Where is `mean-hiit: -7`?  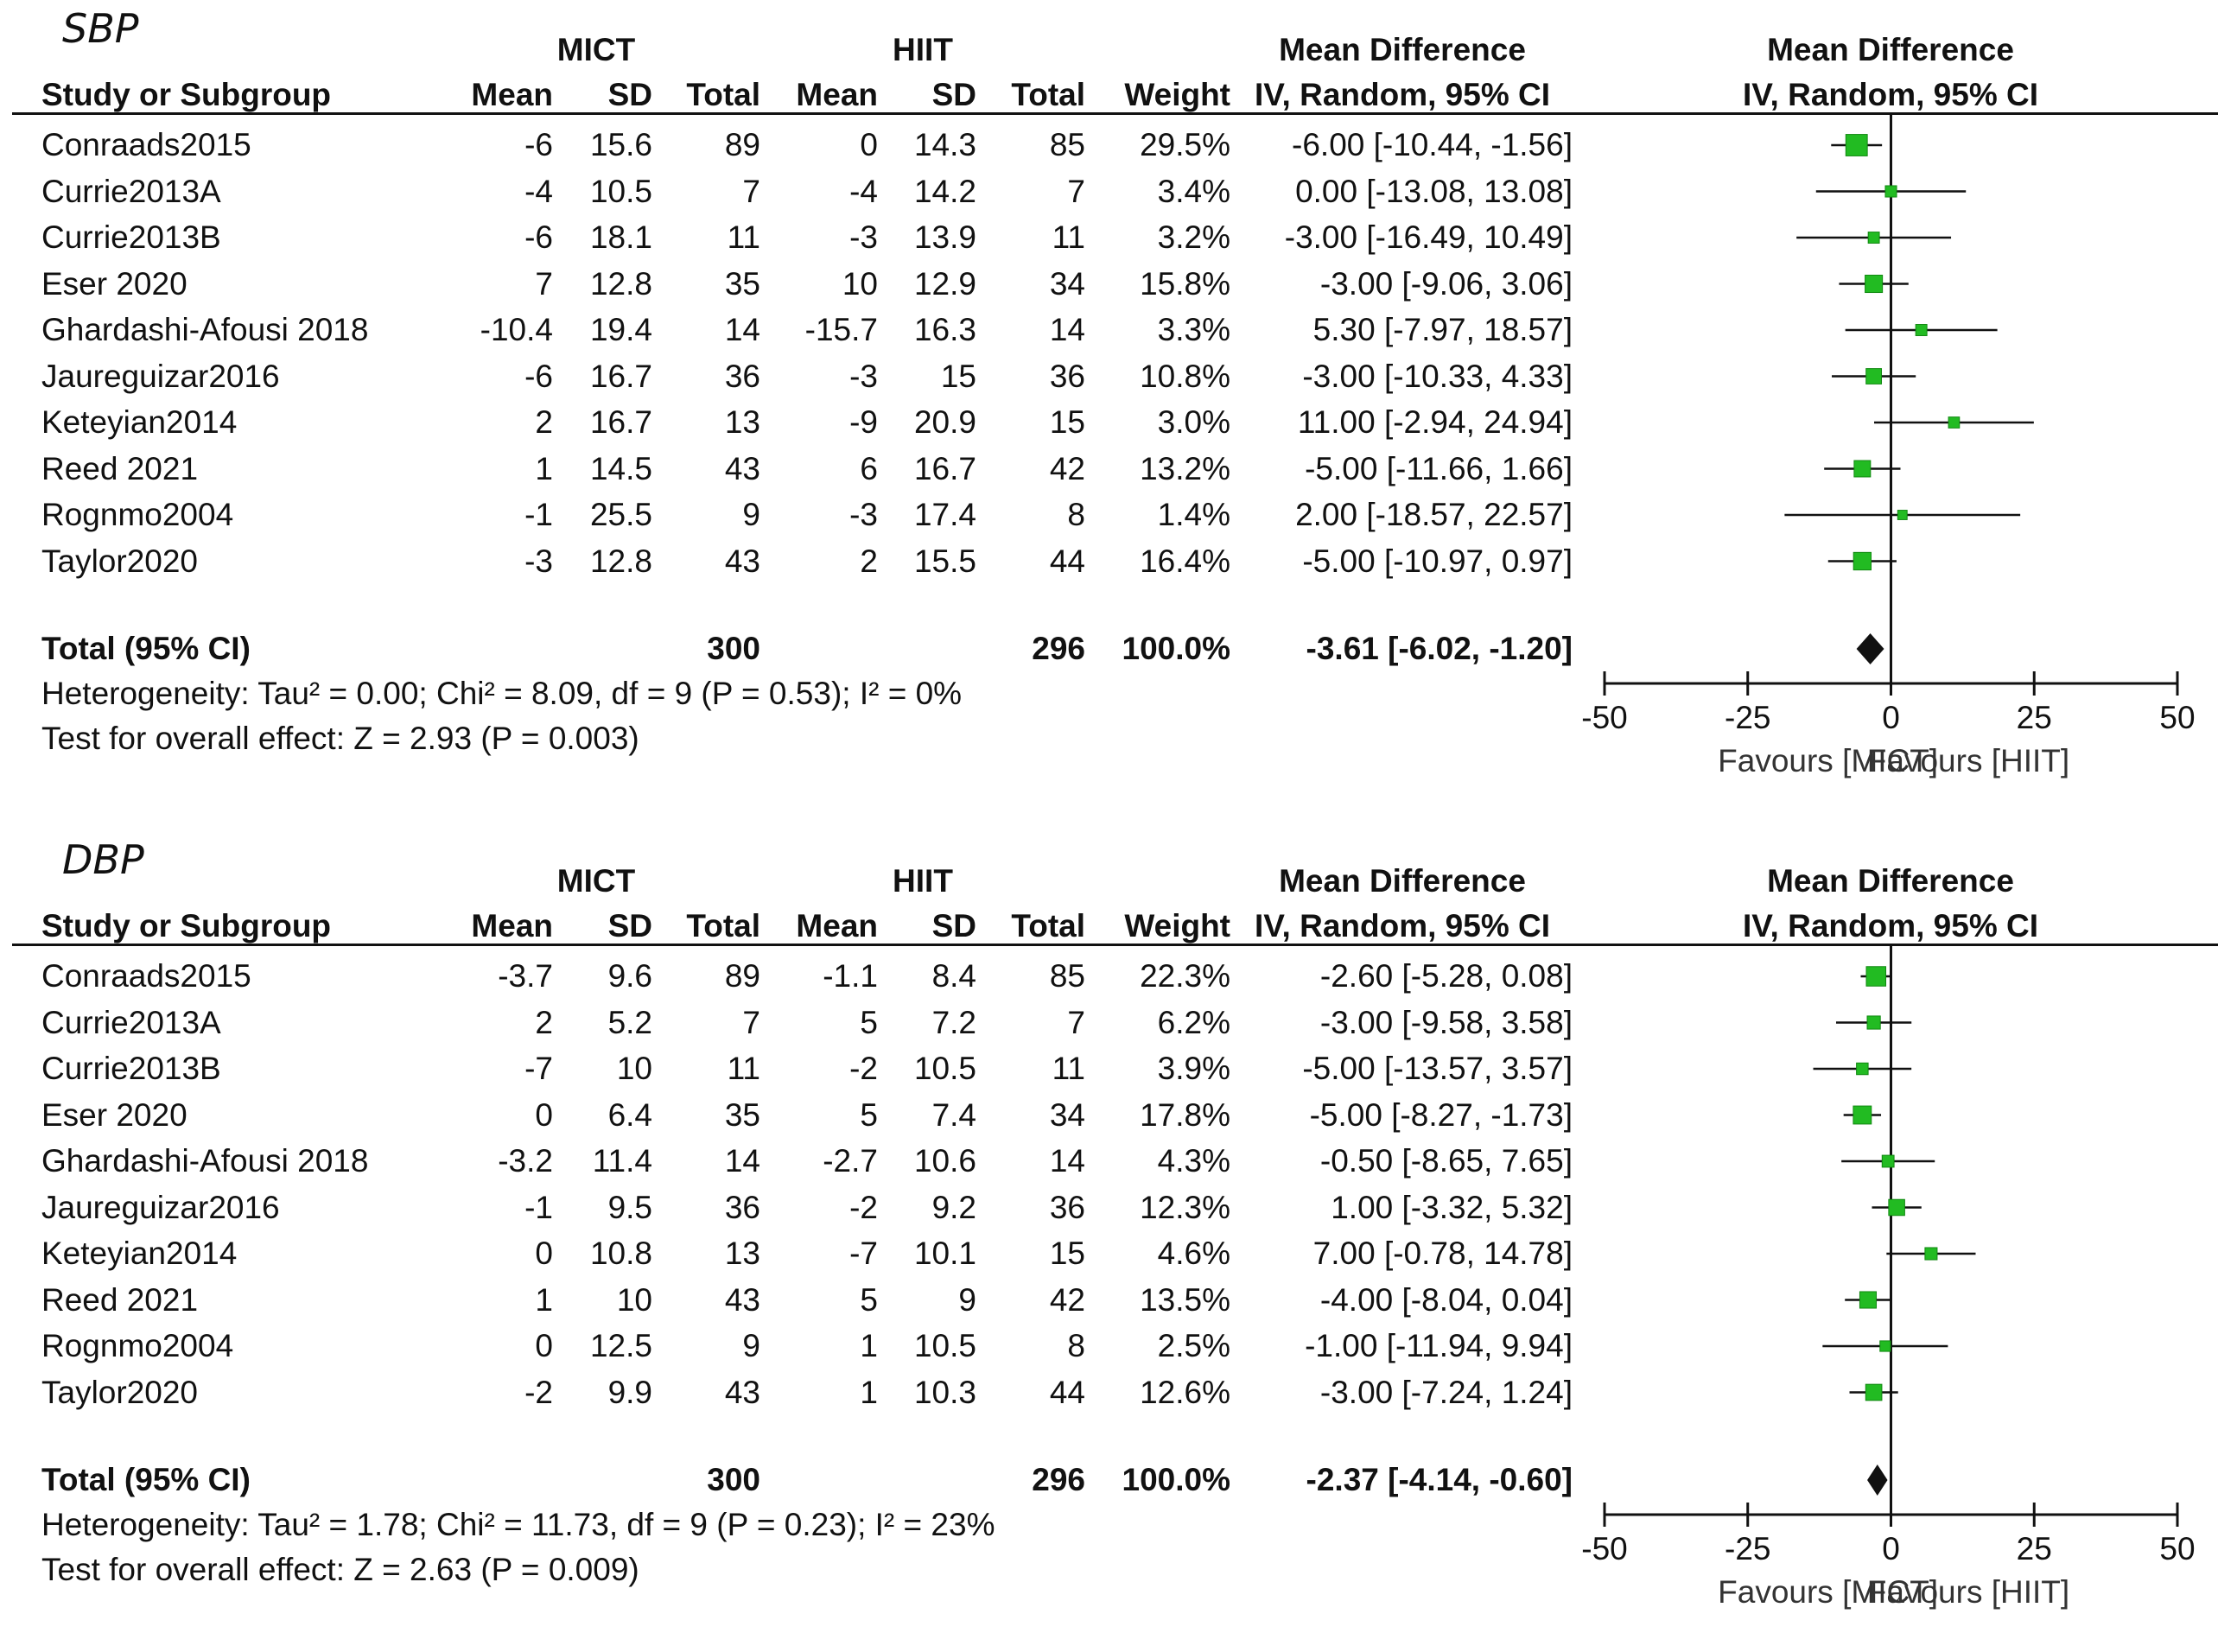
mean-hiit: -7 is located at coordinates (863, 1254).